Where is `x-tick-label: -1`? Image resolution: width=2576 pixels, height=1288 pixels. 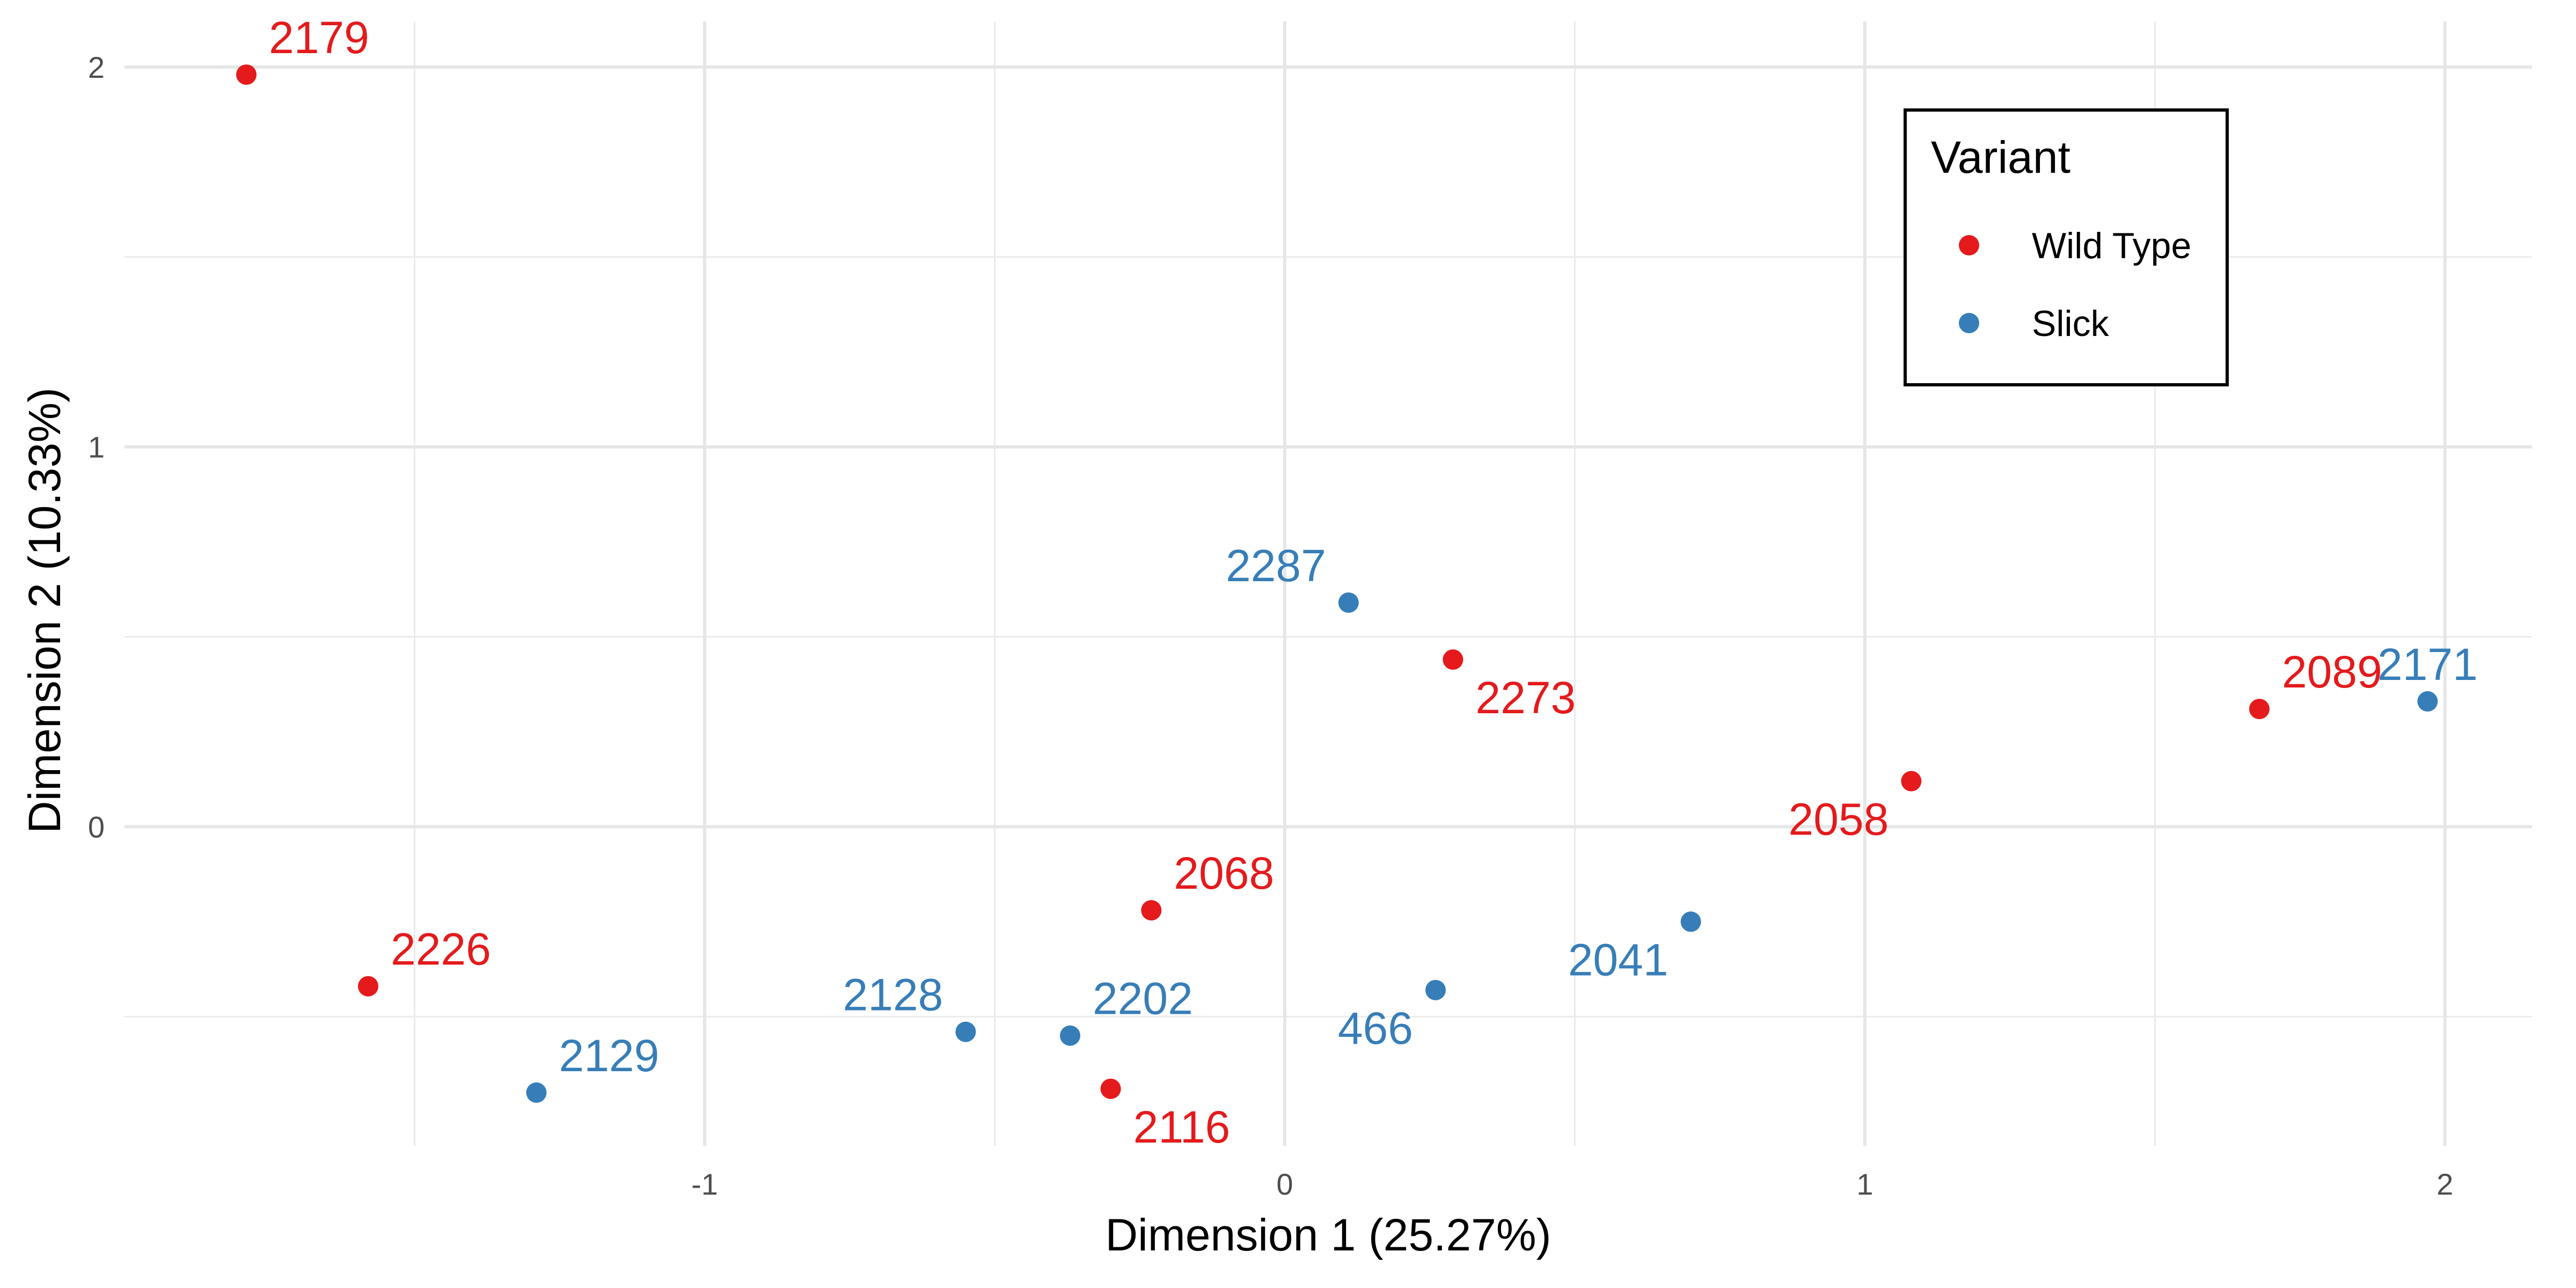 x-tick-label: -1 is located at coordinates (704, 1184).